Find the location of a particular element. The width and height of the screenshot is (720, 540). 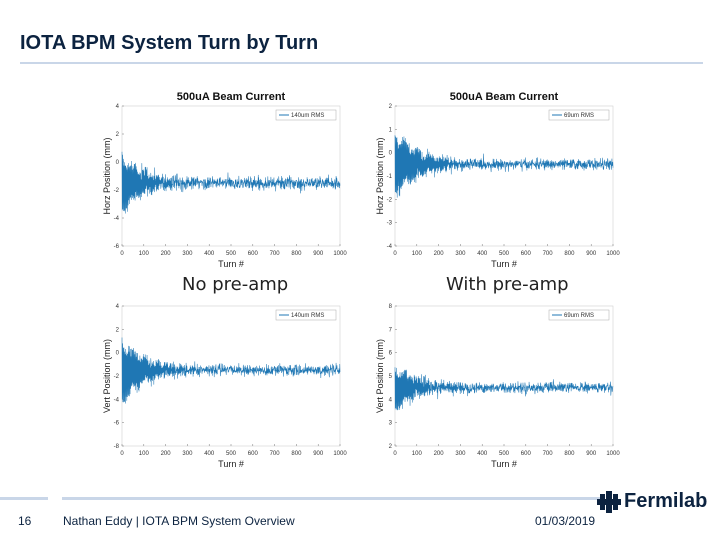

caption-no-preamp: No pre-amp is located at coordinates (235, 284).